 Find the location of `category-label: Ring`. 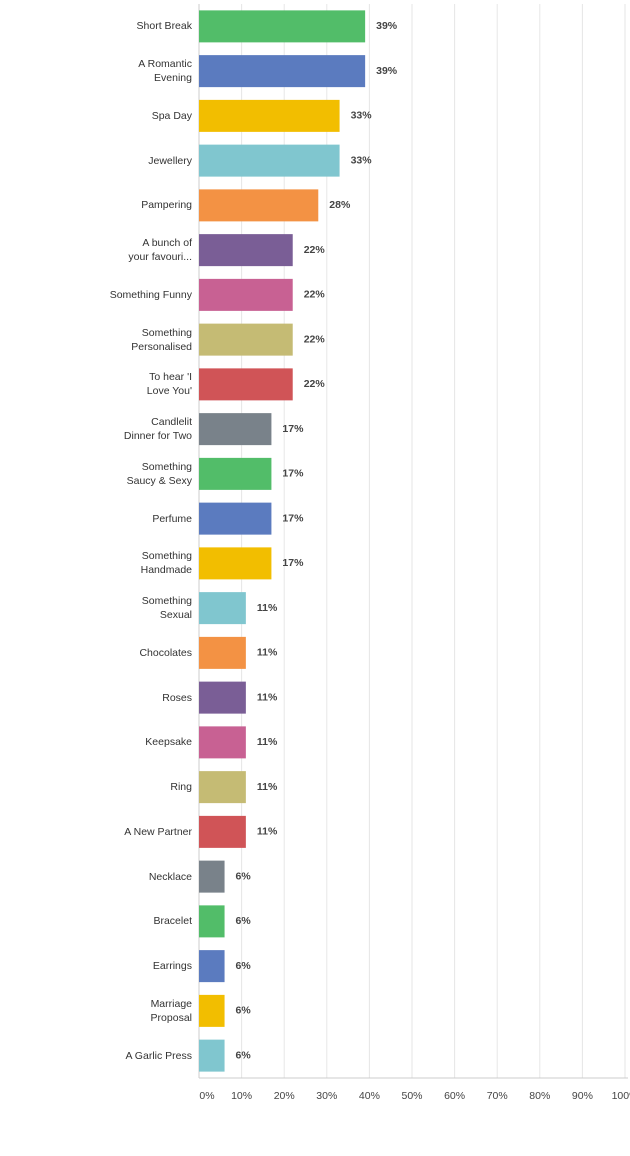

category-label: Ring is located at coordinates (181, 787).